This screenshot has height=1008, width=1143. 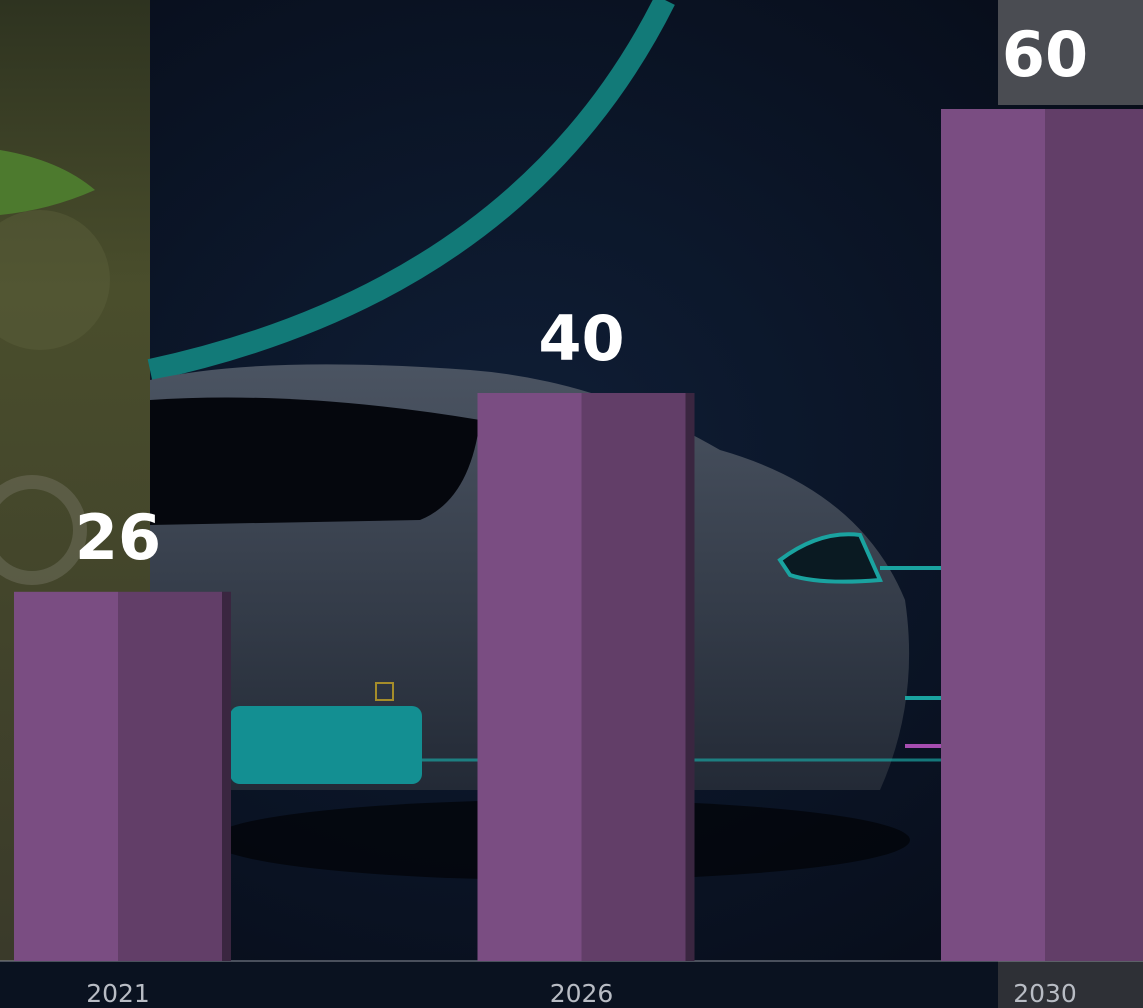 What do you see at coordinates (118, 537) in the screenshot?
I see `value-label: 26` at bounding box center [118, 537].